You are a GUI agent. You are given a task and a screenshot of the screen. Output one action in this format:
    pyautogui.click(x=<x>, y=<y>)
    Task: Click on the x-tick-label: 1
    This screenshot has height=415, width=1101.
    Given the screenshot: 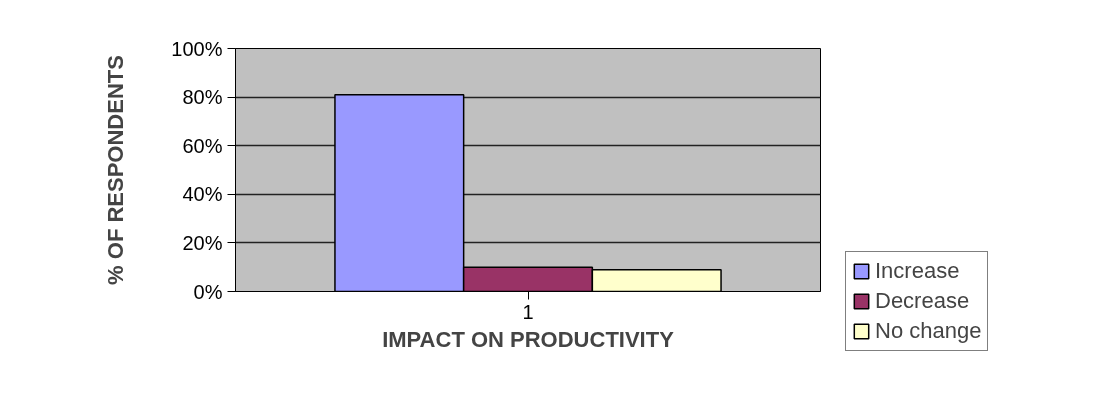 What is the action you would take?
    pyautogui.click(x=528, y=311)
    